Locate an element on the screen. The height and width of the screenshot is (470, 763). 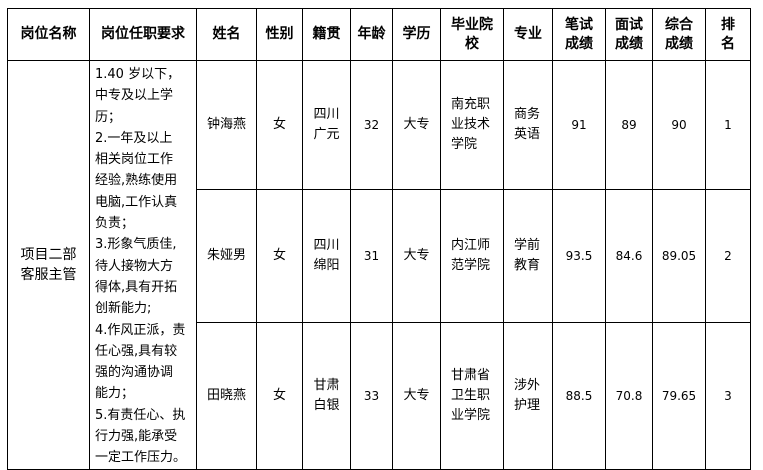
cell-line: 商务 is located at coordinates (527, 115).